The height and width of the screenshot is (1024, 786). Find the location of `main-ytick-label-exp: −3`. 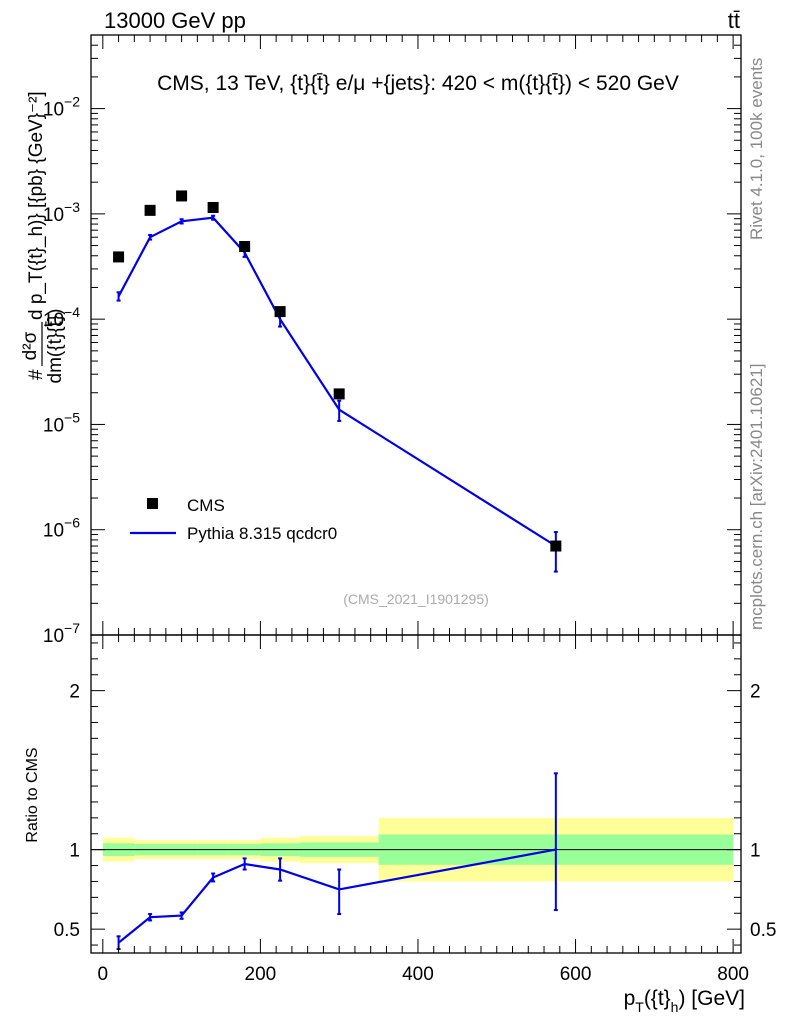

main-ytick-label-exp: −3 is located at coordinates (72, 207).